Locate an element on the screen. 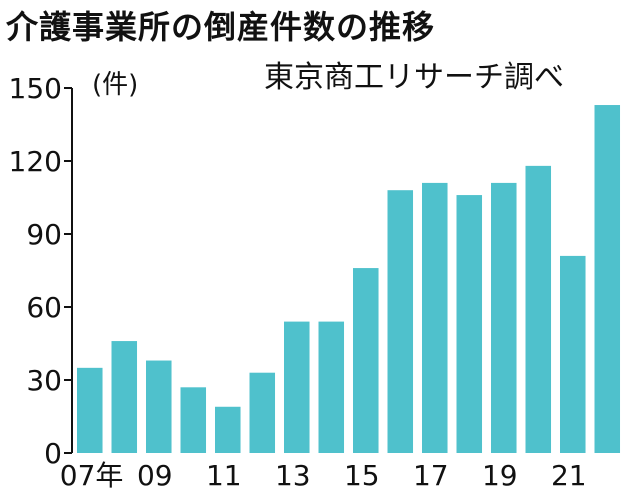 Image resolution: width=640 pixels, height=502 pixels. x-tick-label: 11 is located at coordinates (224, 475).